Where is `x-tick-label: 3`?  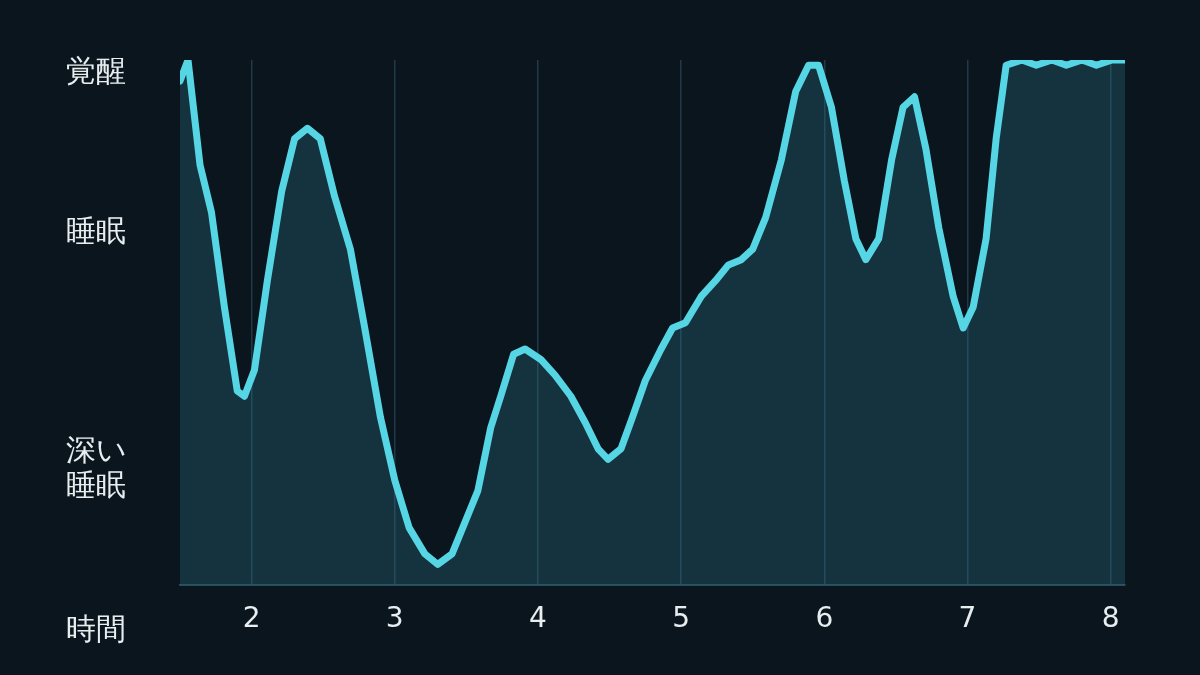 x-tick-label: 3 is located at coordinates (394, 618).